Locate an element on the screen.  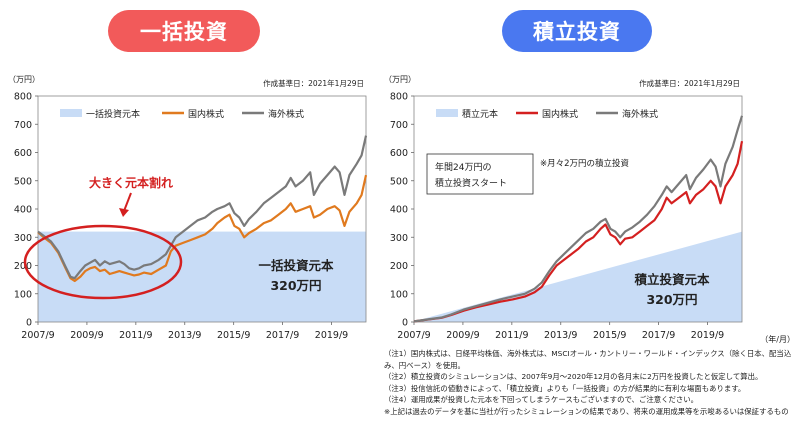
series-line-foreign is located at coordinates (202, 207).